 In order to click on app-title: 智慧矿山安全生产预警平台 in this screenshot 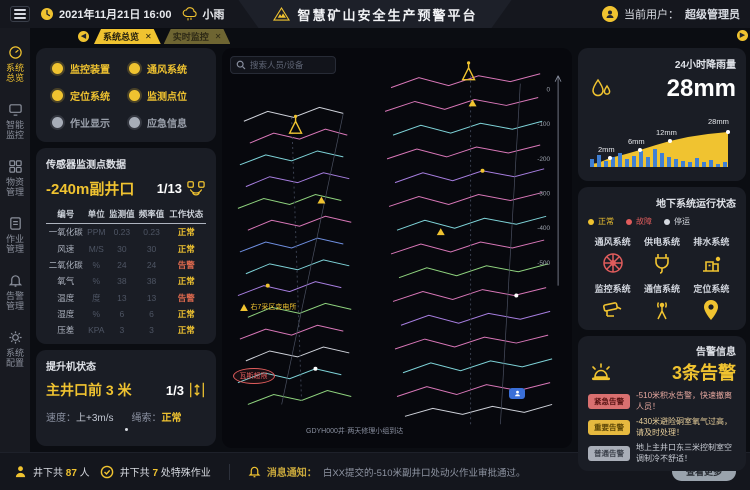, I will do `click(387, 15)`.